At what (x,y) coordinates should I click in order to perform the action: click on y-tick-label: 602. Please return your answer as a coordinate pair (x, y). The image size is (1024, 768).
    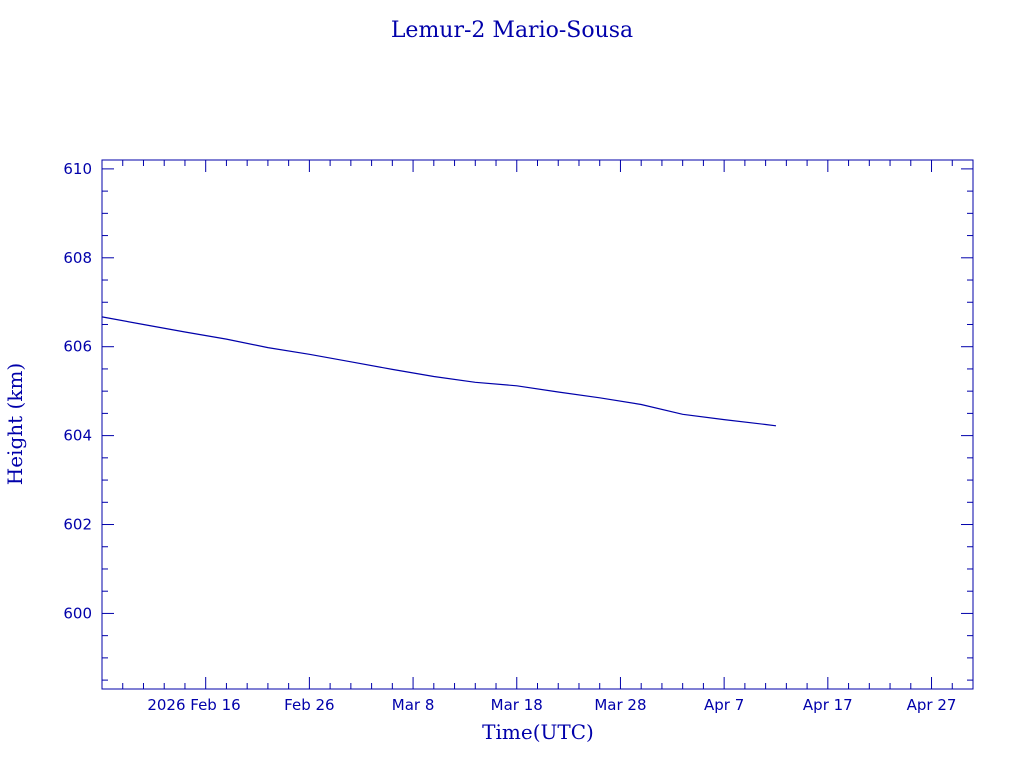
    Looking at the image, I should click on (77, 525).